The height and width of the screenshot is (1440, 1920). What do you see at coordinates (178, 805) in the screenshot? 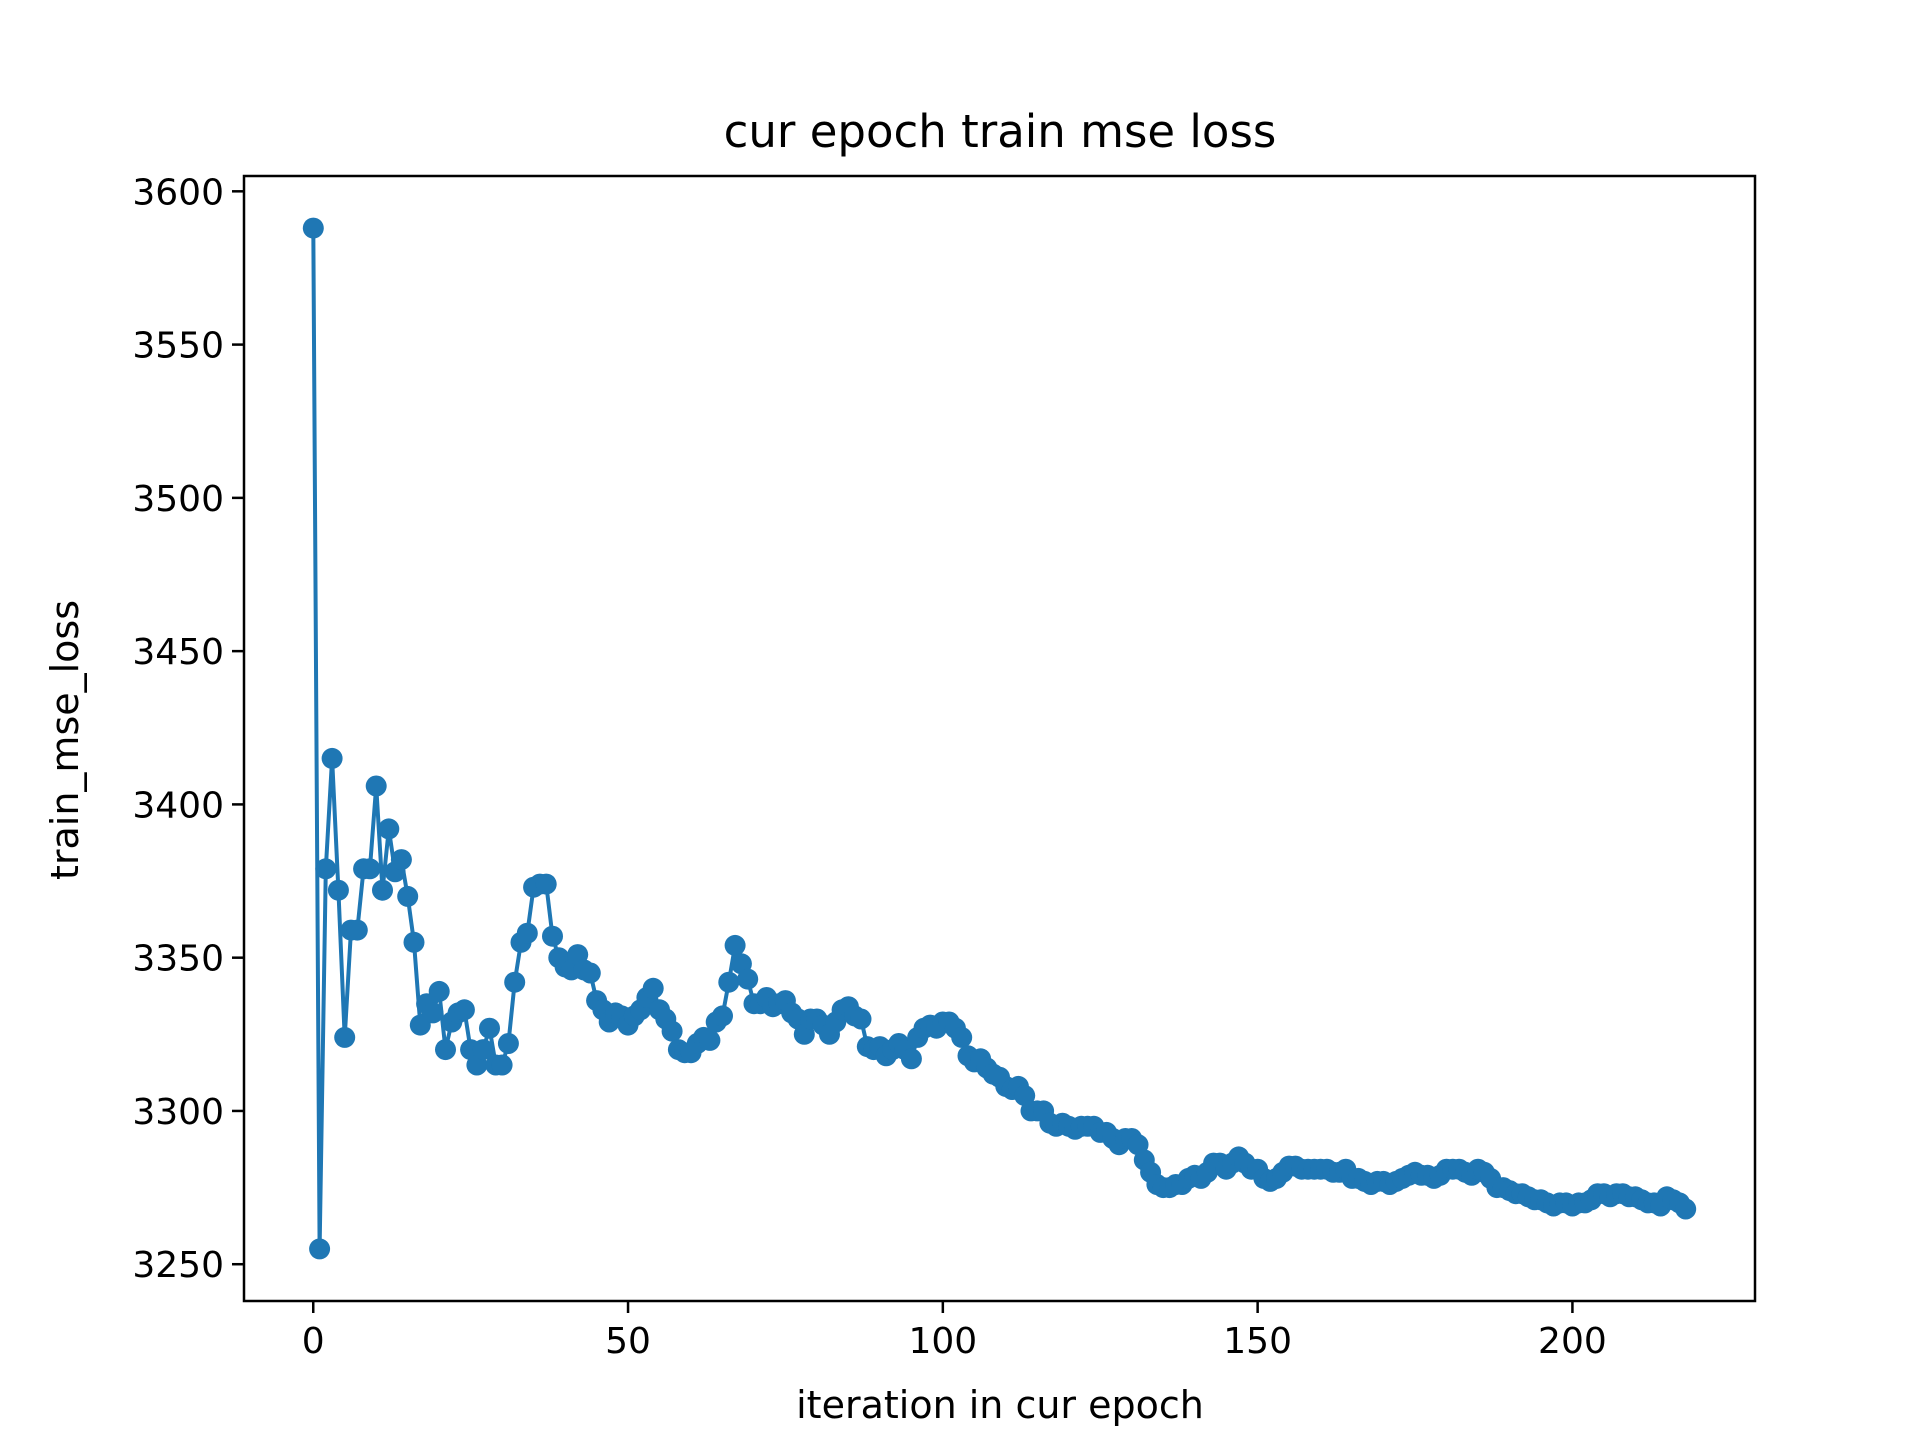
I see `y-tick-label: 3400` at bounding box center [178, 805].